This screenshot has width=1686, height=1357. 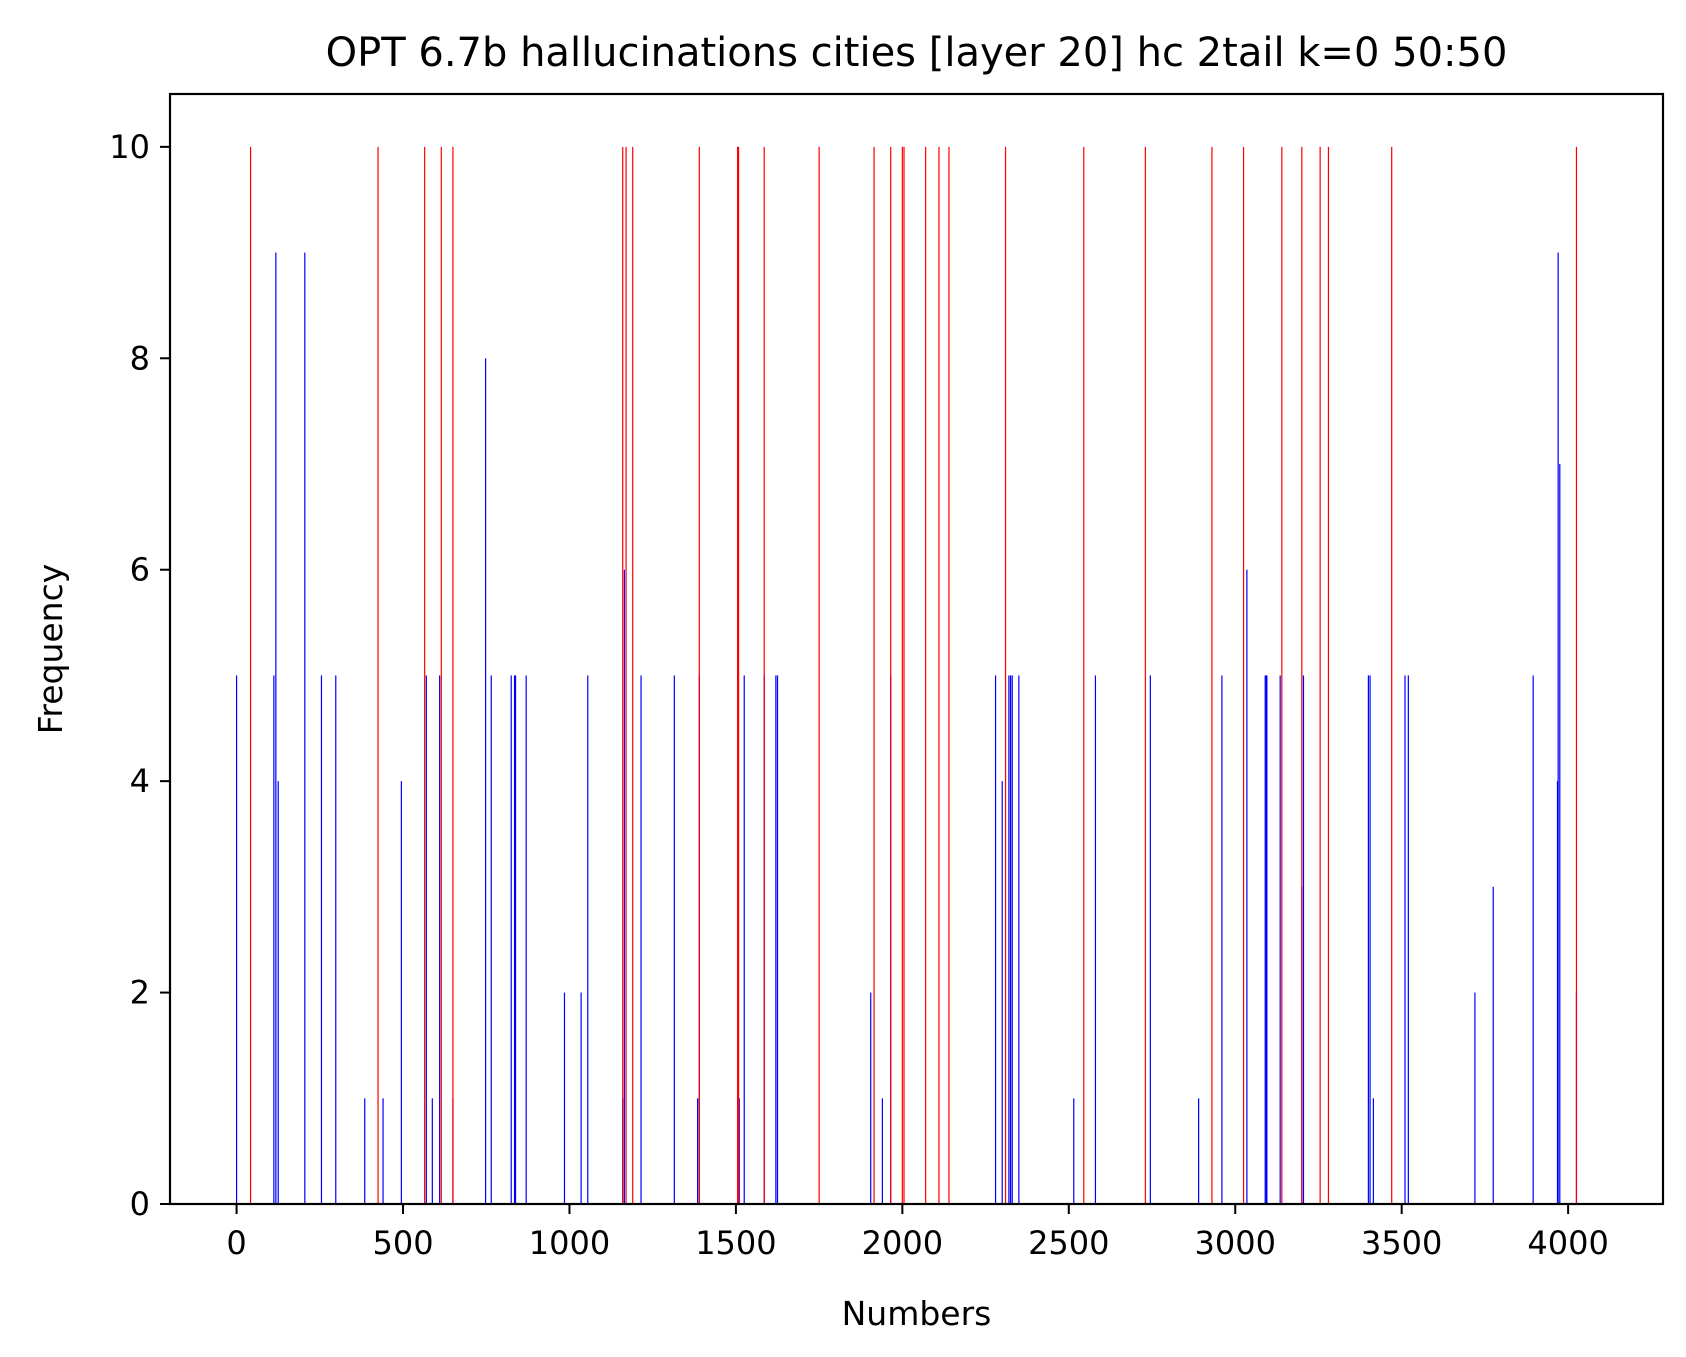 I want to click on y-tick-label: 10, so click(x=129, y=147).